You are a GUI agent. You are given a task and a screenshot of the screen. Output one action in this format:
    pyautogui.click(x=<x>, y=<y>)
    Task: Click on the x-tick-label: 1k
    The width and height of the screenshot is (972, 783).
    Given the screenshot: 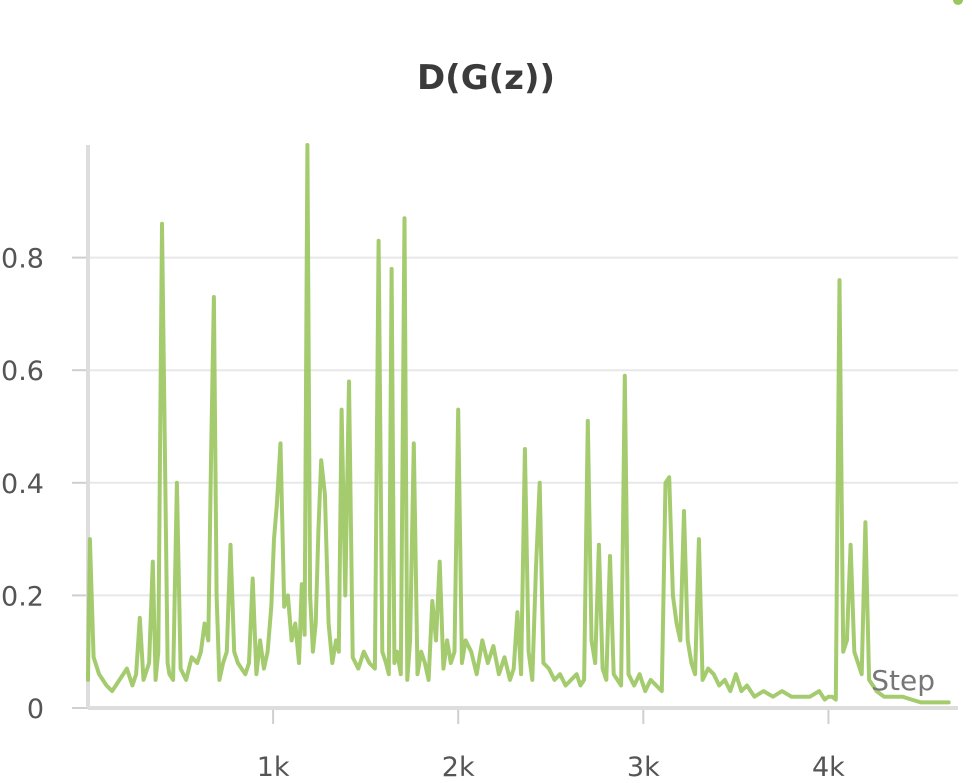 What is the action you would take?
    pyautogui.click(x=273, y=767)
    